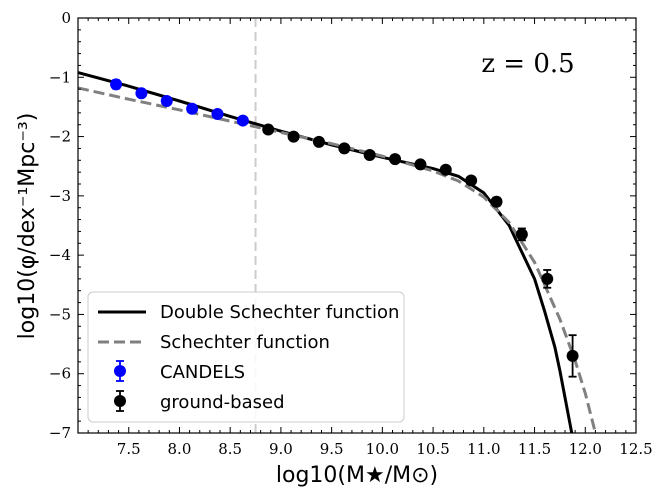  Describe the element at coordinates (120, 371) in the screenshot. I see `legend-candels-marker` at that location.